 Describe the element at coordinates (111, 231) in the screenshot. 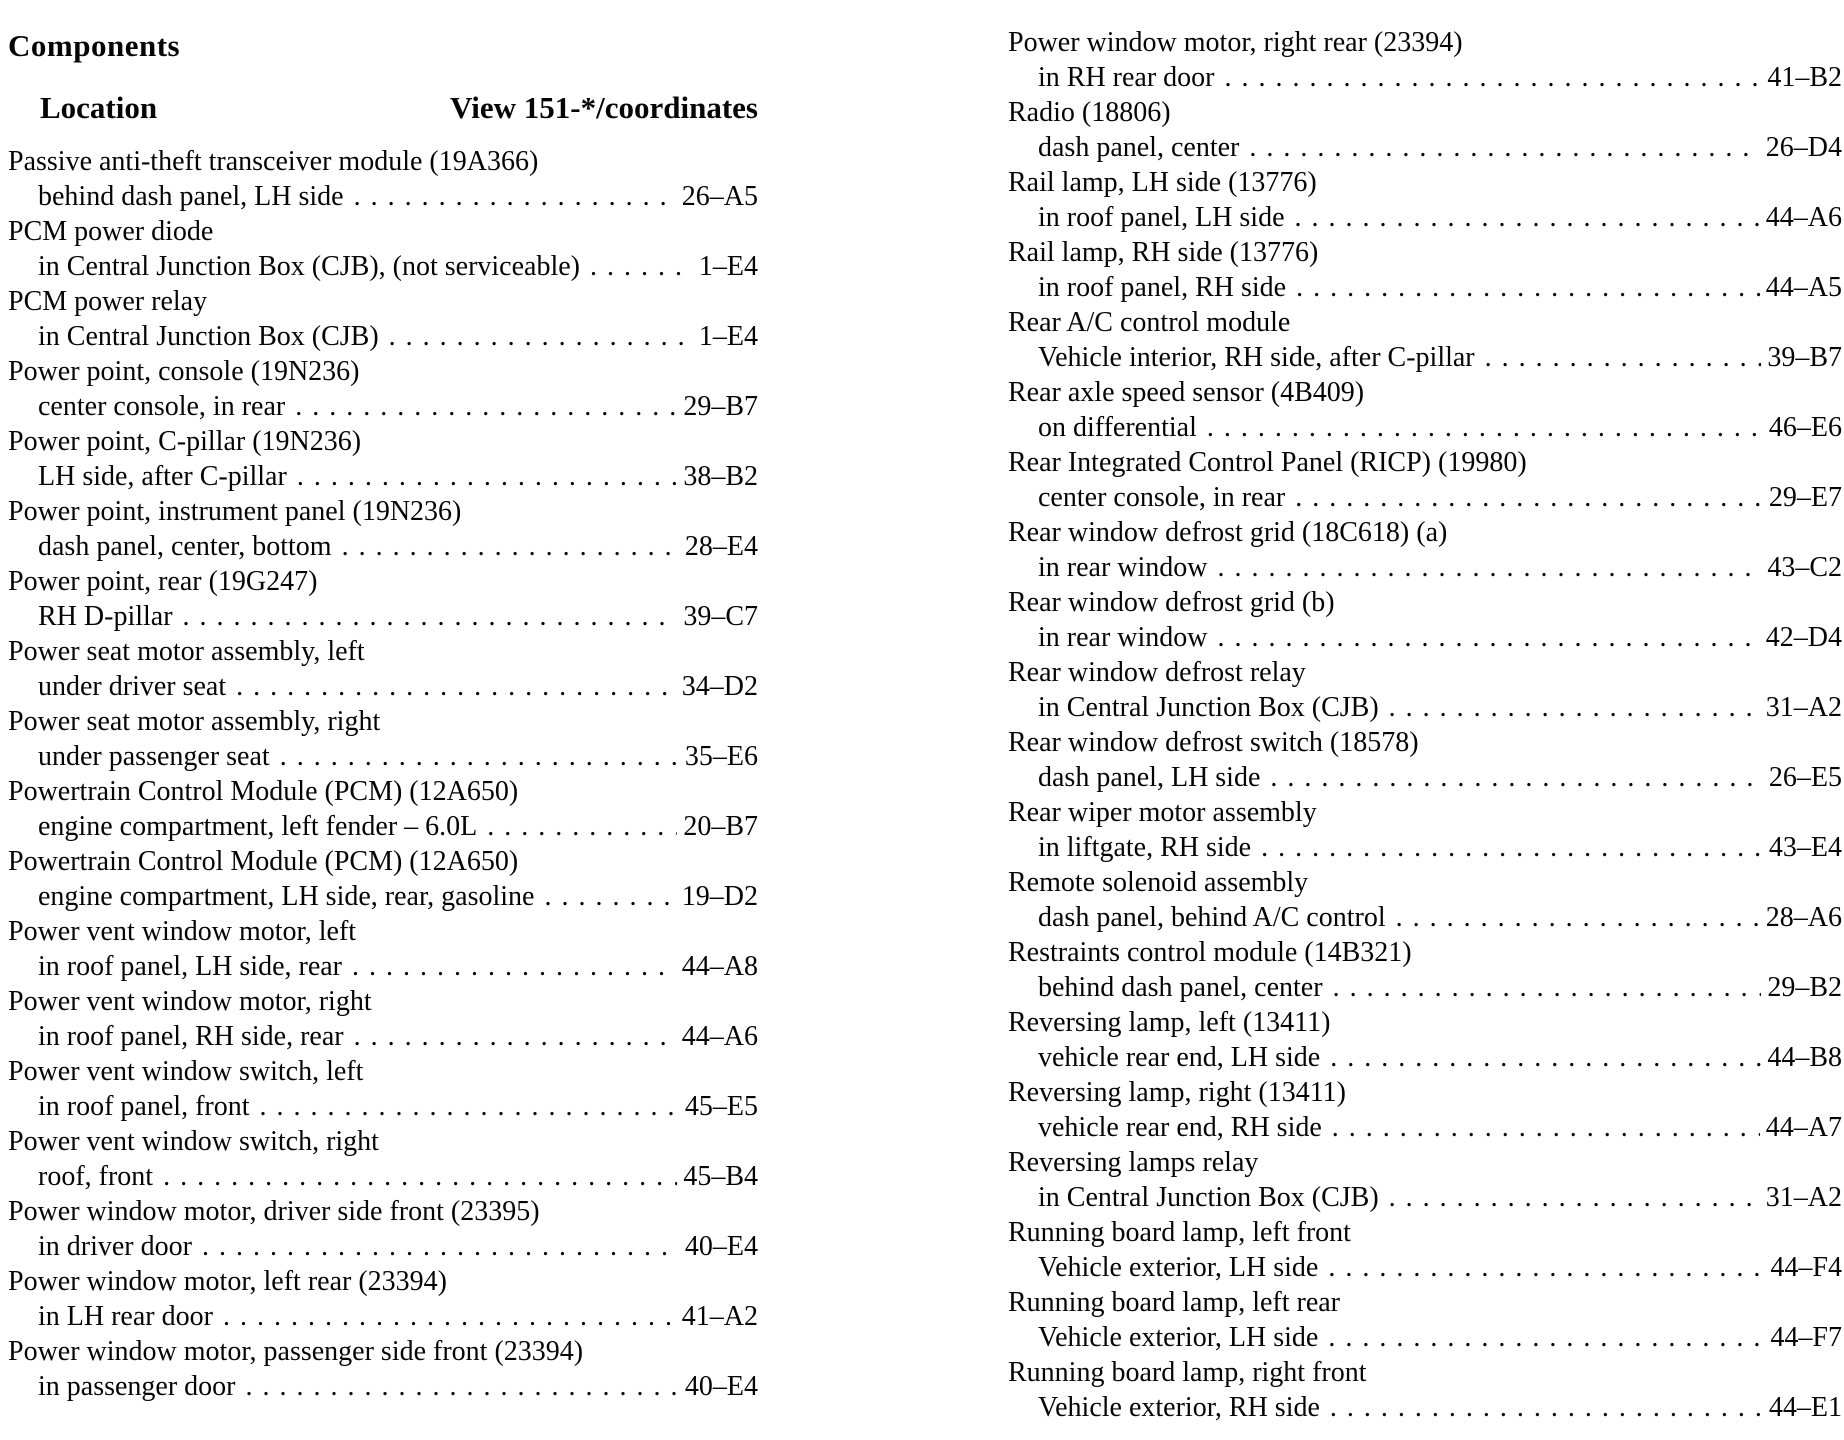

I see `component-name: PCM power diode` at that location.